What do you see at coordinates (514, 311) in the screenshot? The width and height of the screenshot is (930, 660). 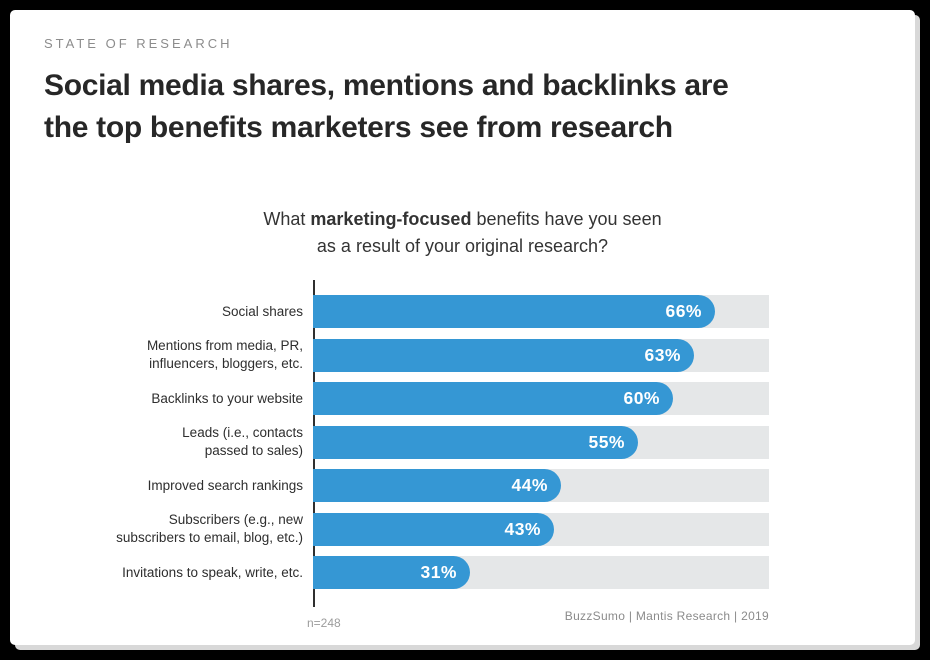 I see `bar: 66%` at bounding box center [514, 311].